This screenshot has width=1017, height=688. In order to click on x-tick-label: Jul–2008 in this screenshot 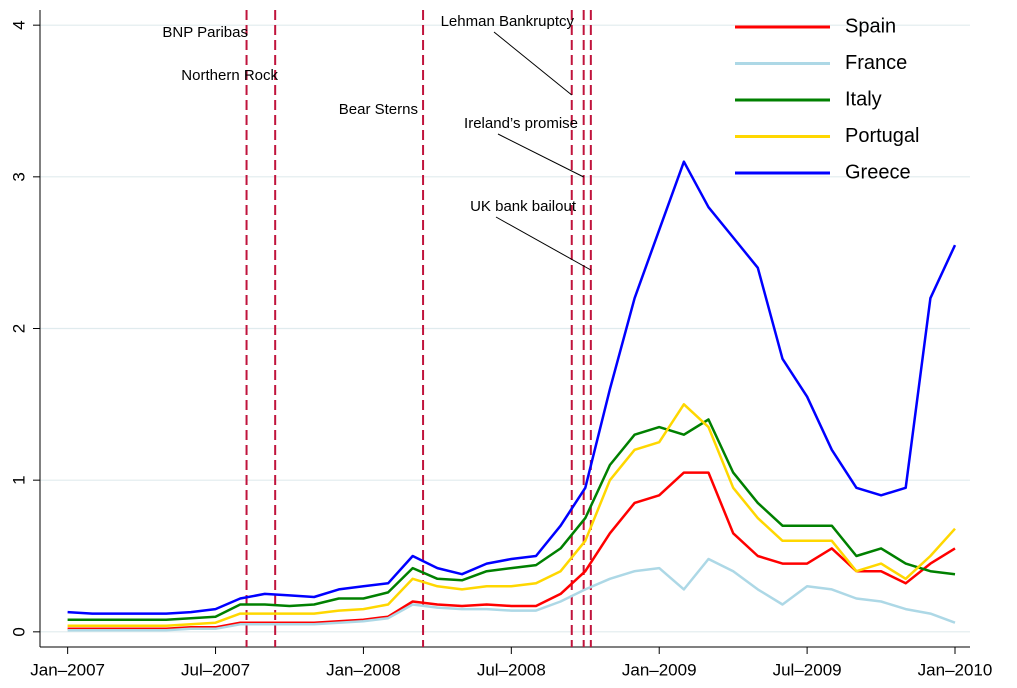, I will do `click(511, 669)`.